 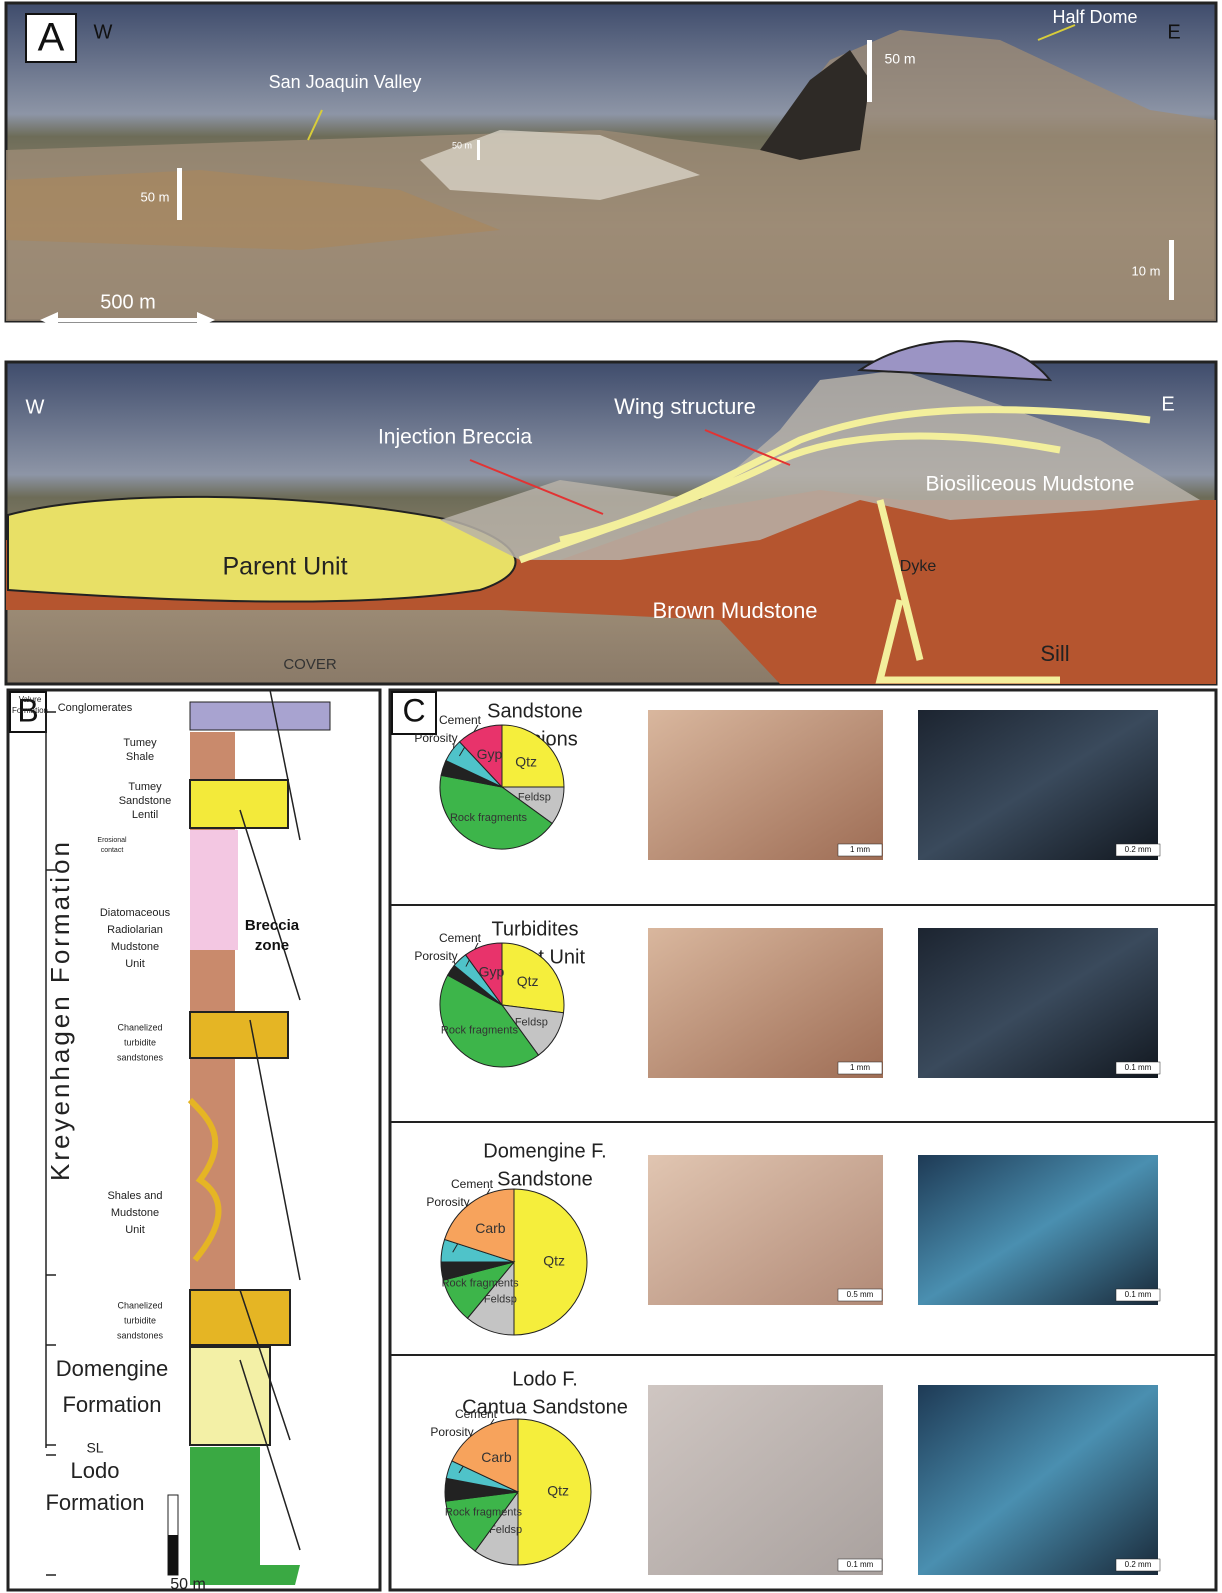 I want to click on label: Shale, so click(x=140, y=757).